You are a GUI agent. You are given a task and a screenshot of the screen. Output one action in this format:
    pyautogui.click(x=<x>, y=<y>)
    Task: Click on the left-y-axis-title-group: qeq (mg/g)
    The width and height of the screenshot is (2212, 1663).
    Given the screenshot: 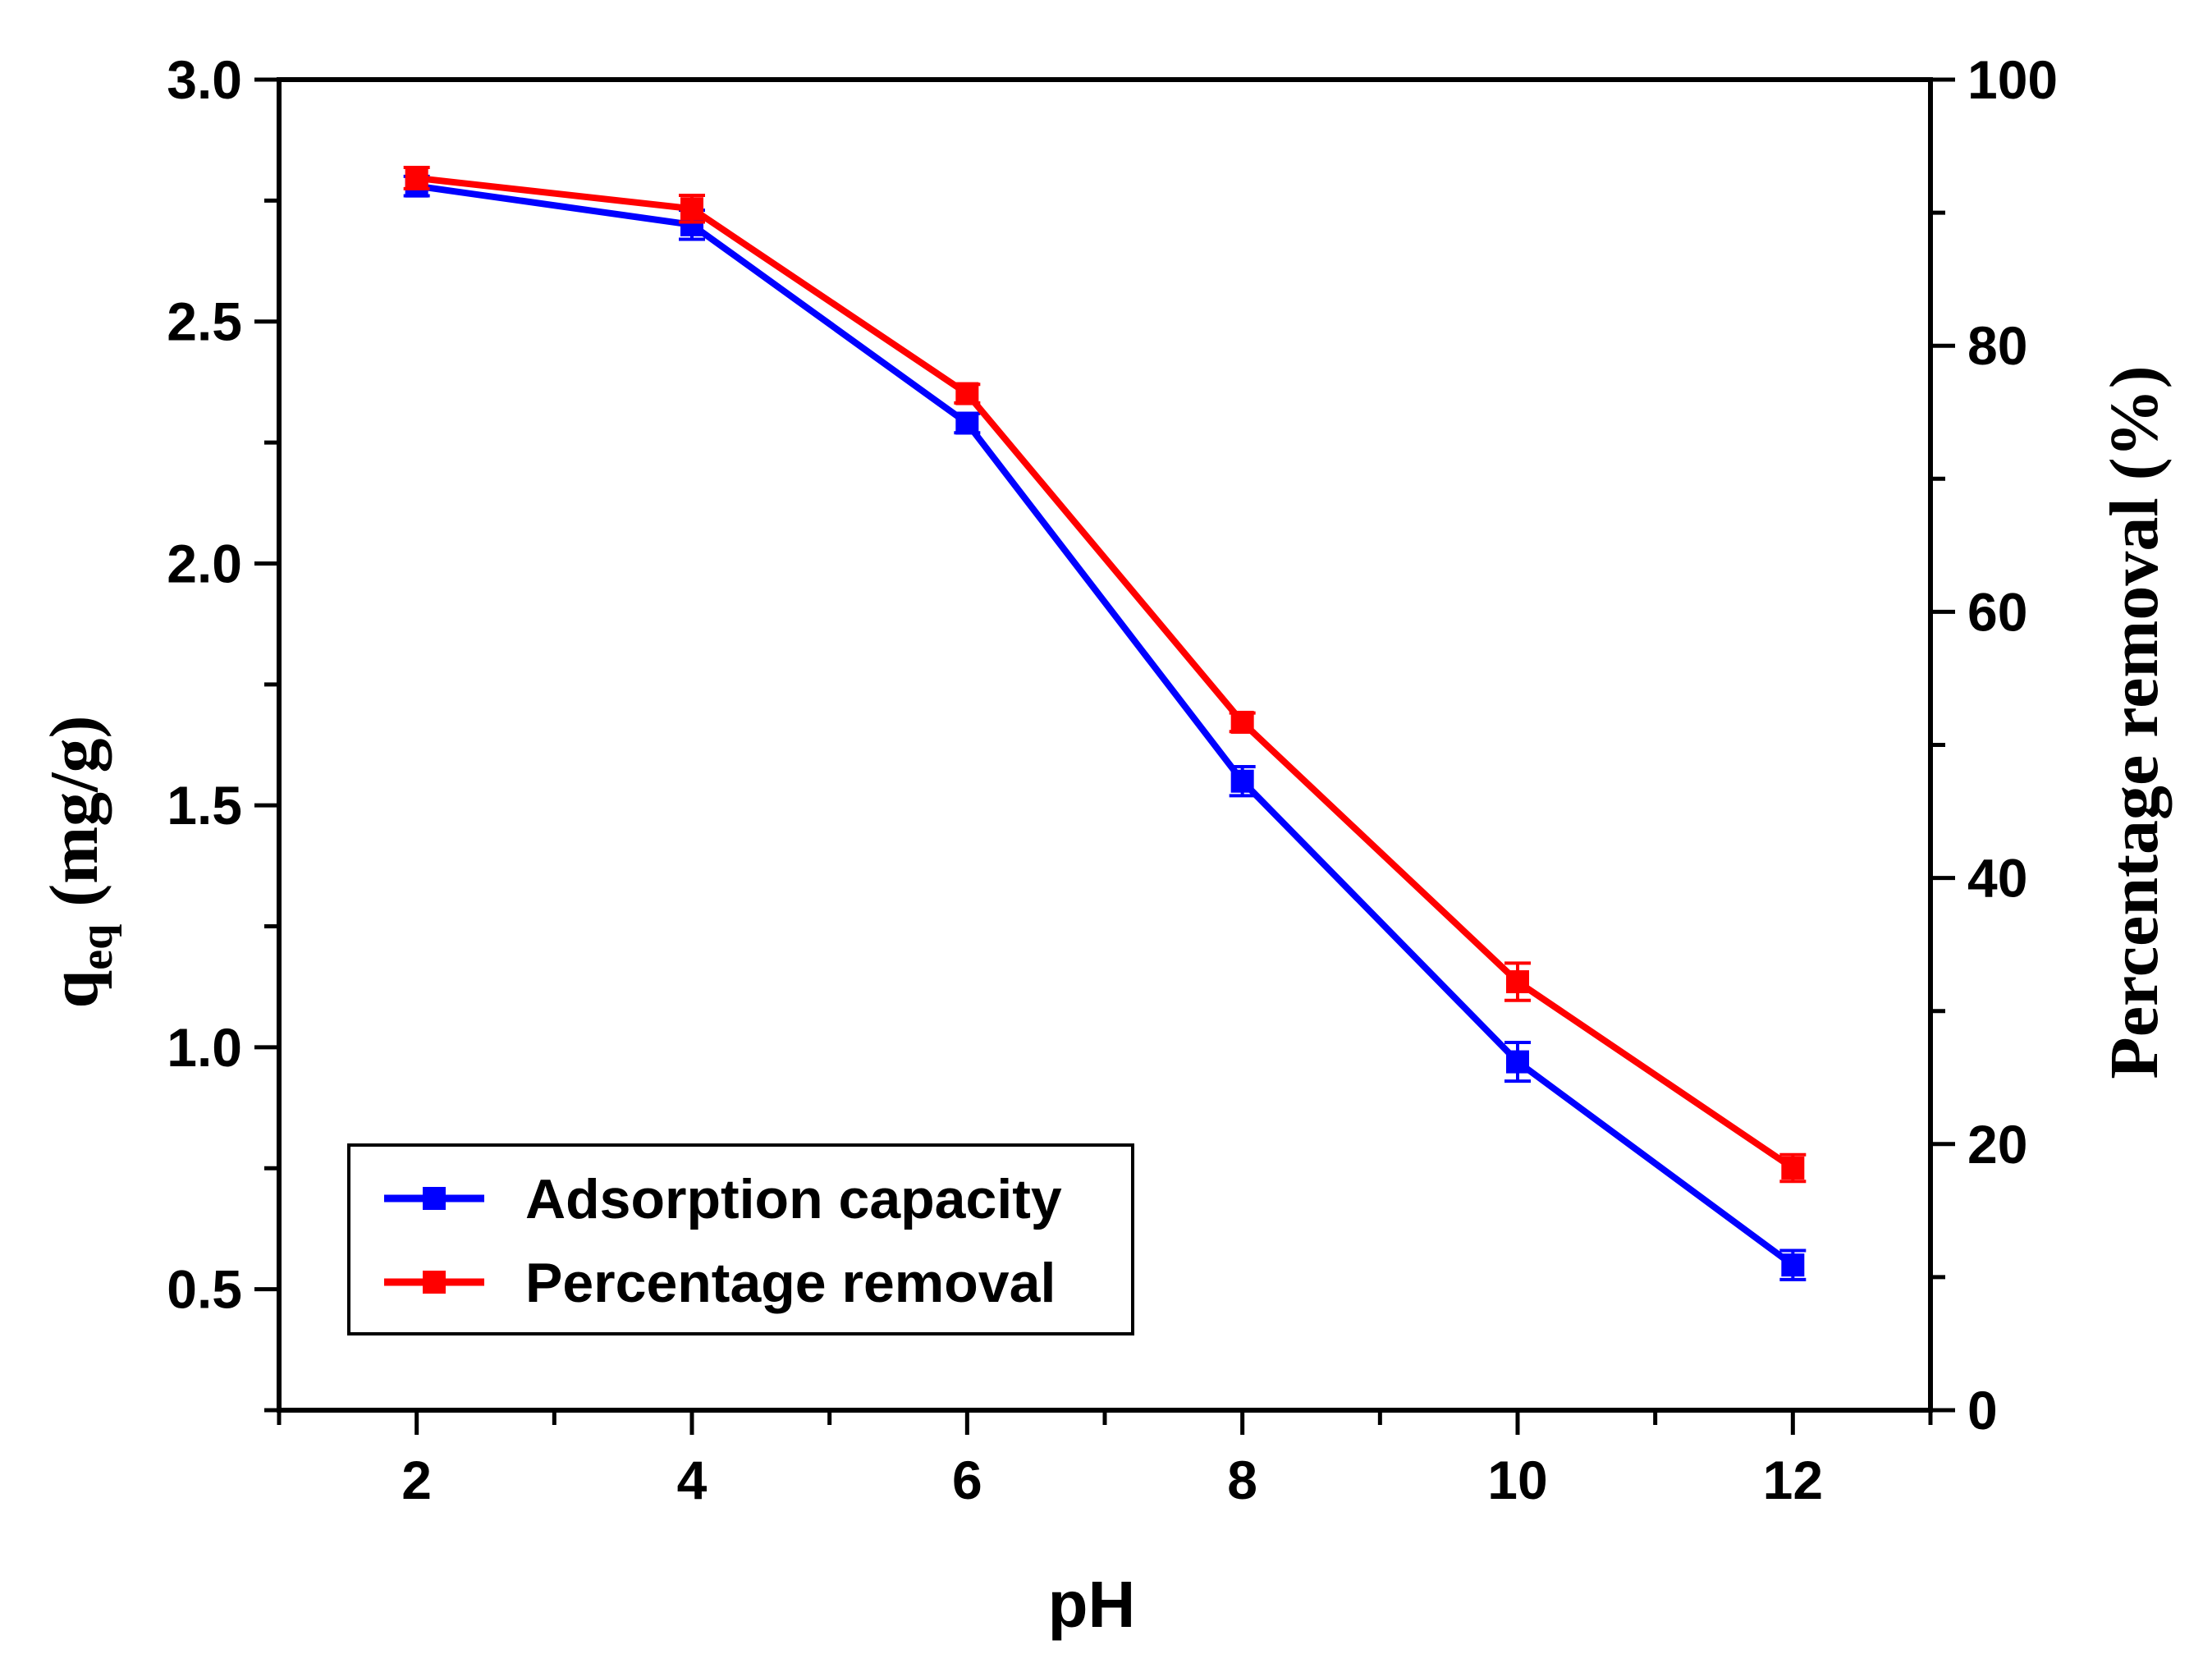 What is the action you would take?
    pyautogui.click(x=79, y=862)
    